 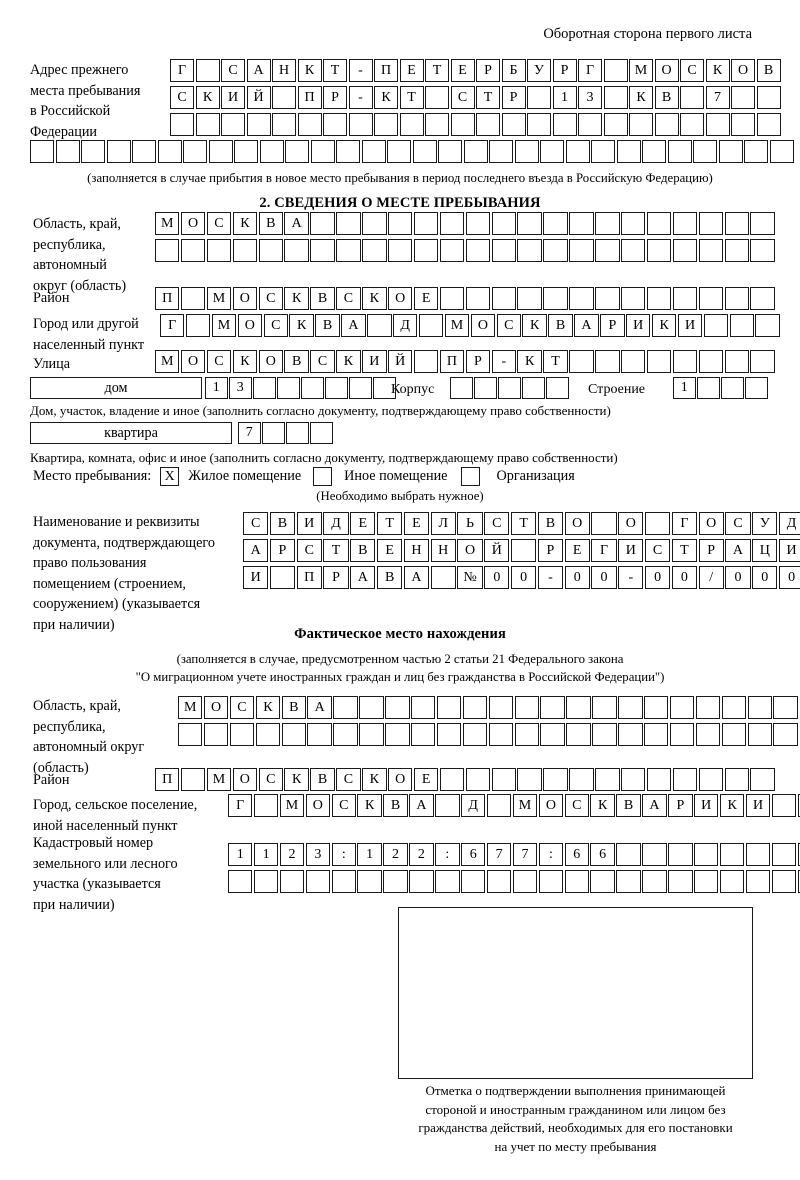 What do you see at coordinates (416, 577) in the screenshot?
I see `document-r3-cell-7: А` at bounding box center [416, 577].